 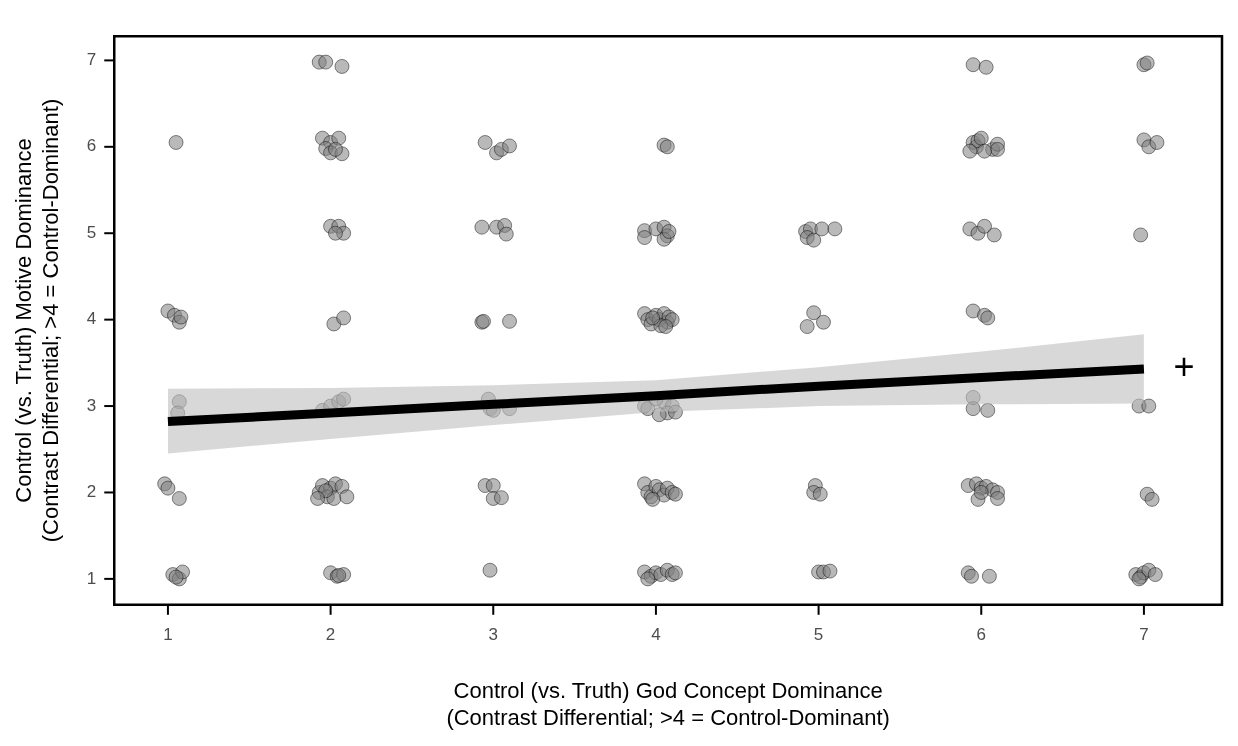 I want to click on y-tick-label: 7, so click(x=91, y=60).